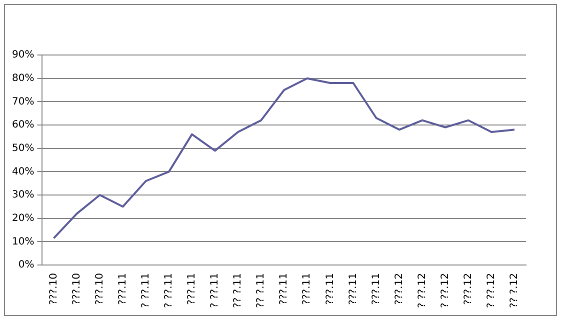  What do you see at coordinates (23, 242) in the screenshot?
I see `y-tick-label: 10%` at bounding box center [23, 242].